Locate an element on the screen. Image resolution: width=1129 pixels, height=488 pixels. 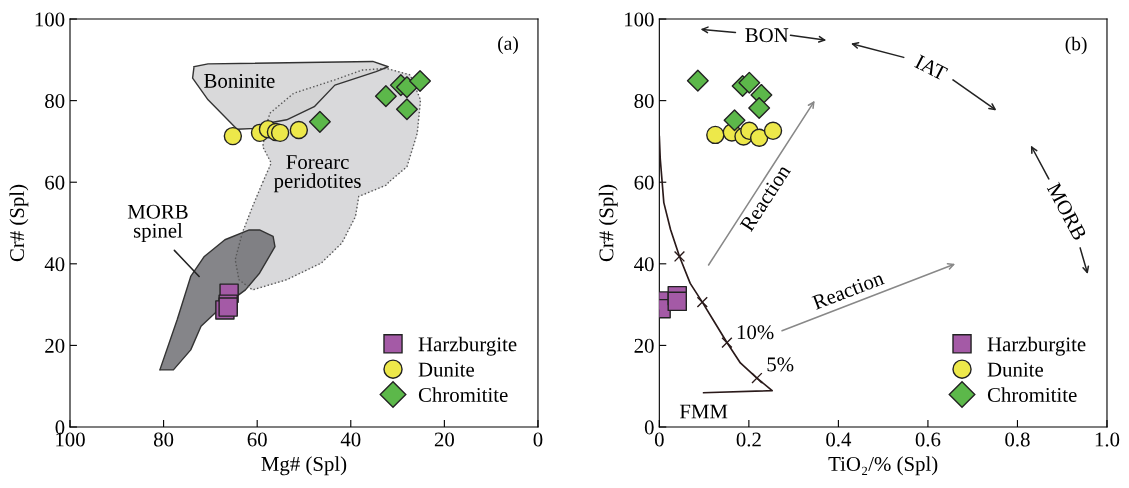
x-tick-label: 0.4 is located at coordinates (839, 439).